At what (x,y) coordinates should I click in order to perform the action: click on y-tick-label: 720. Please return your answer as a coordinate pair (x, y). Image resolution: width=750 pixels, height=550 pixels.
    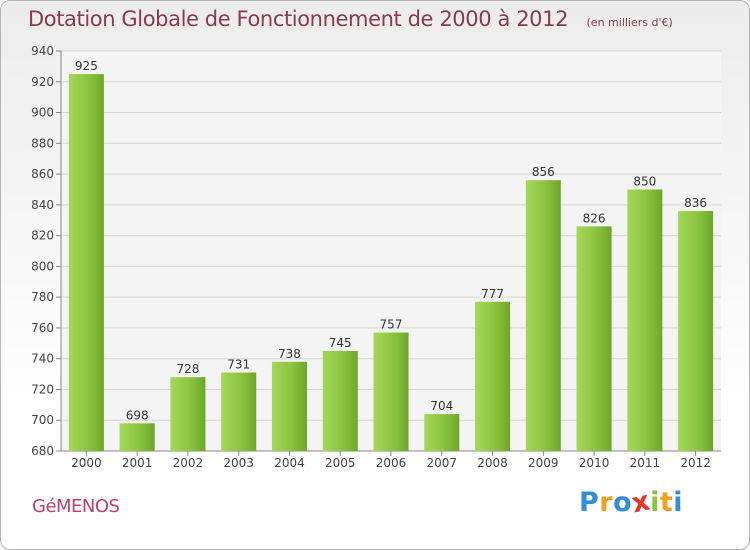
    Looking at the image, I should click on (42, 389).